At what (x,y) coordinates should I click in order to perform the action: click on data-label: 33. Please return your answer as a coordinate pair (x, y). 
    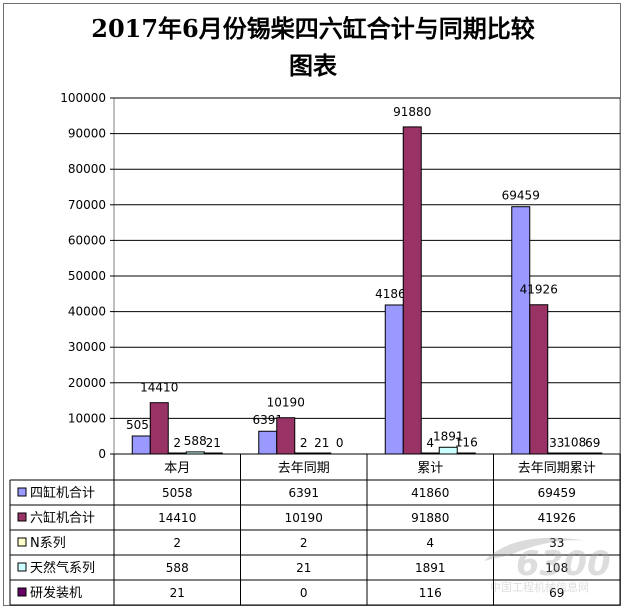
    Looking at the image, I should click on (556, 443).